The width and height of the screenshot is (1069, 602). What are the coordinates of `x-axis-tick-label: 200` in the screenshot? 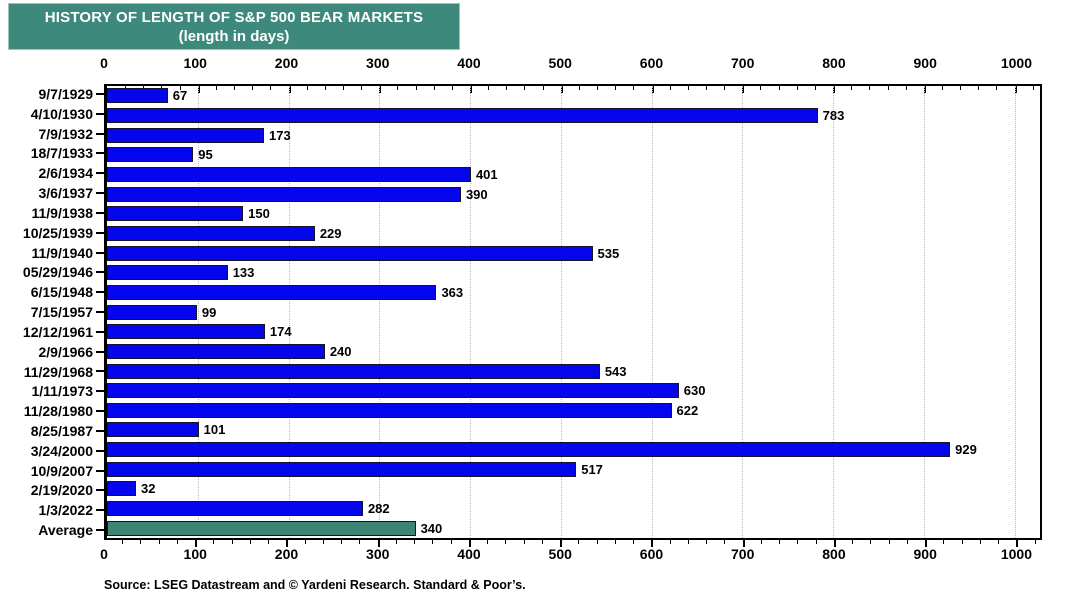 It's located at (286, 63).